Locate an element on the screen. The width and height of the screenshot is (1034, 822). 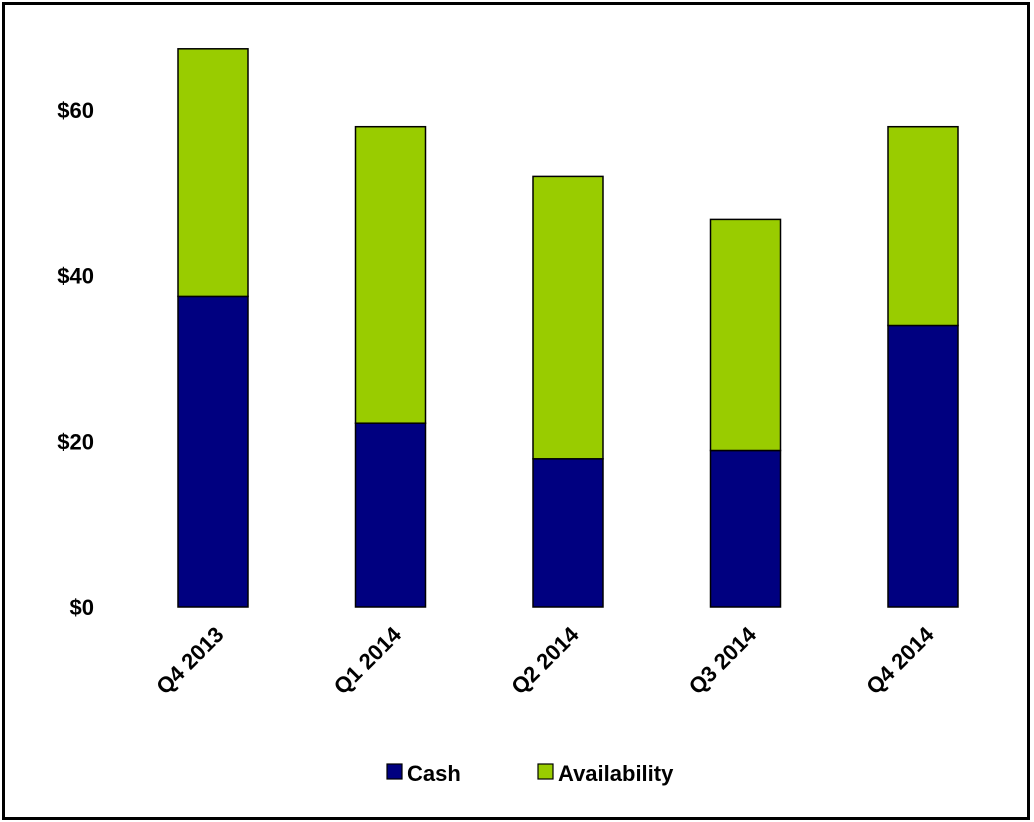
bar-cash-q4-2013 is located at coordinates (213, 451).